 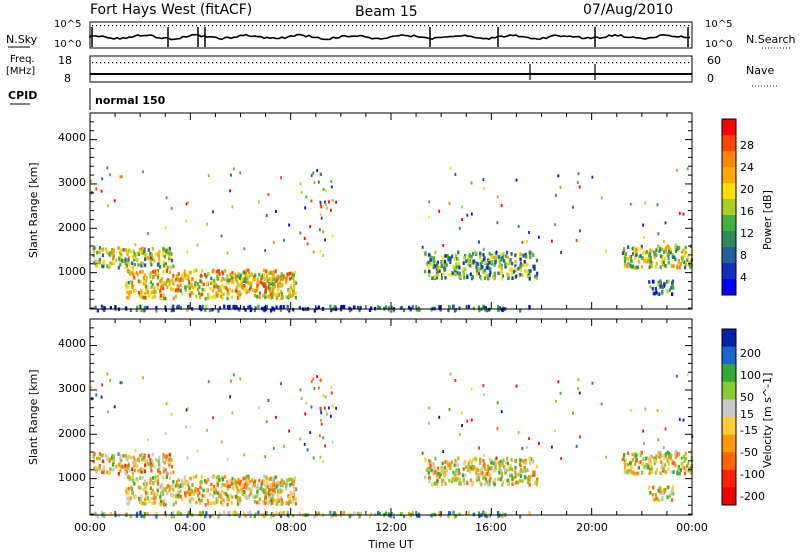 What do you see at coordinates (749, 452) in the screenshot?
I see `velocity-cbar-tick: -50` at bounding box center [749, 452].